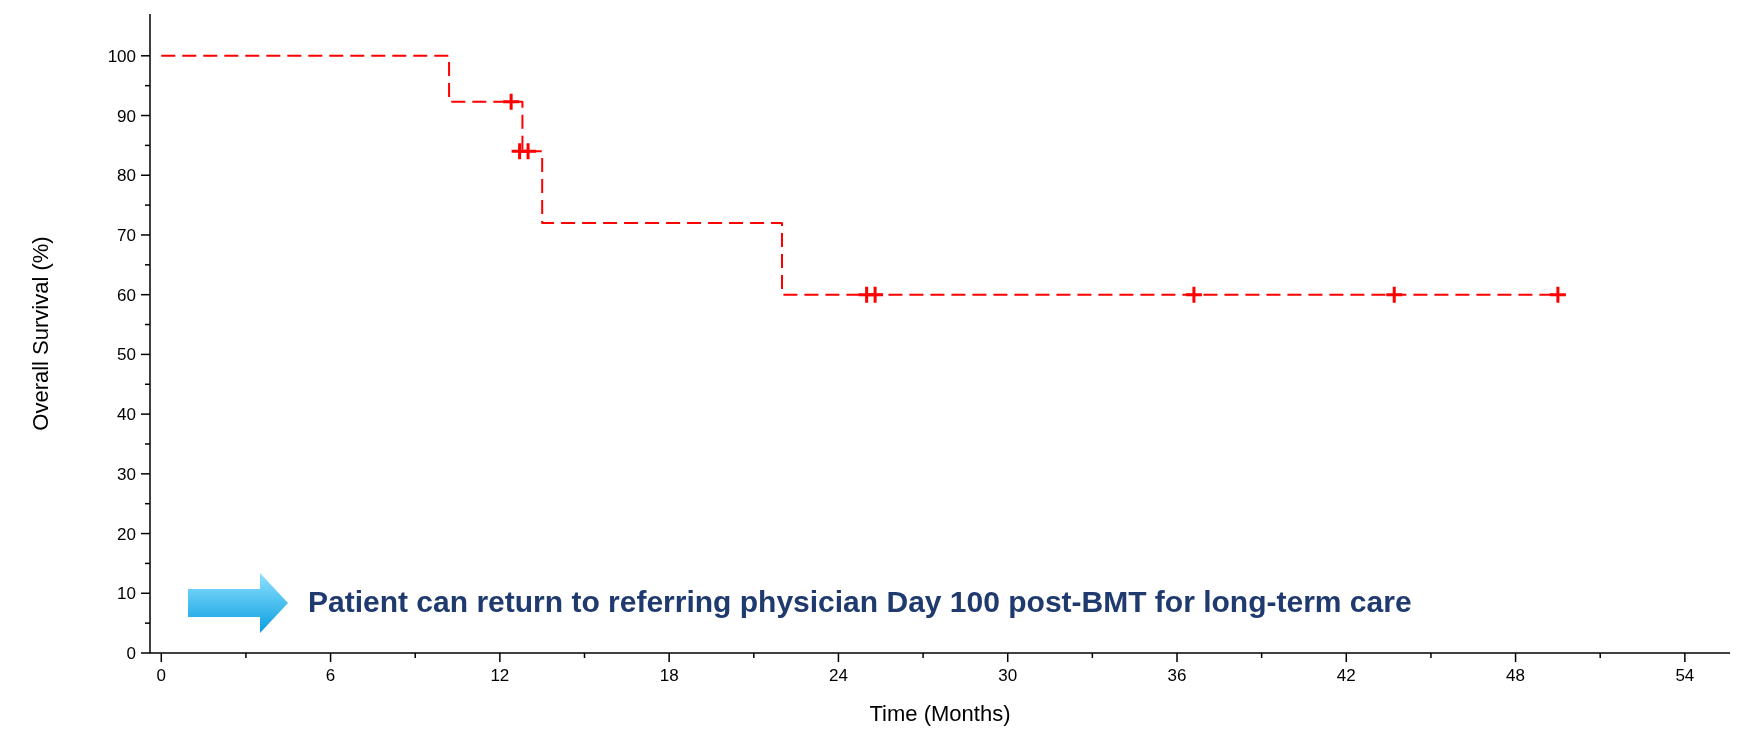  What do you see at coordinates (860, 601) in the screenshot?
I see `annotation: Patient can return to referring physician Day 100 post-BMT for long-term care` at bounding box center [860, 601].